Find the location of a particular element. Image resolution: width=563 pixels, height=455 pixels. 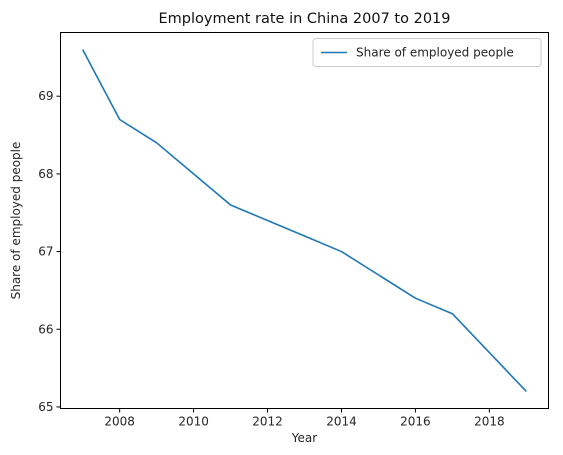

legend-box is located at coordinates (427, 52).